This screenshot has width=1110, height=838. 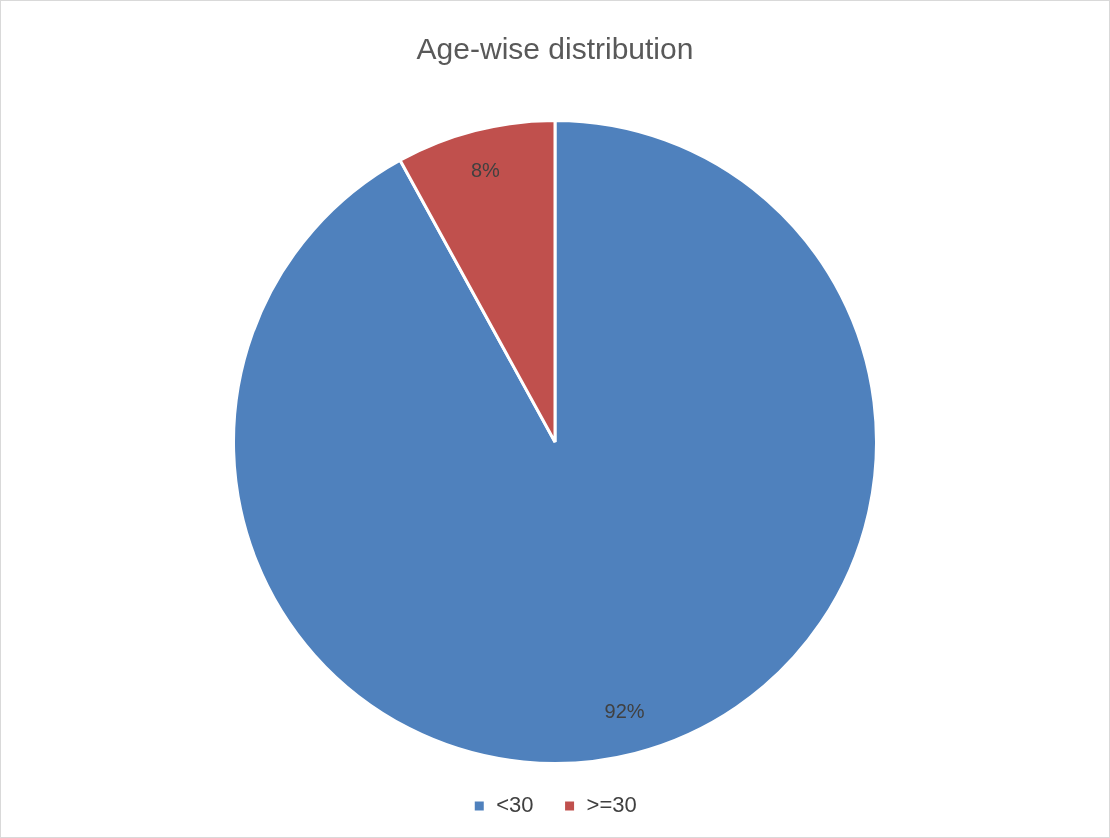 What do you see at coordinates (555, 49) in the screenshot?
I see `chart-title: Age-wise distribution` at bounding box center [555, 49].